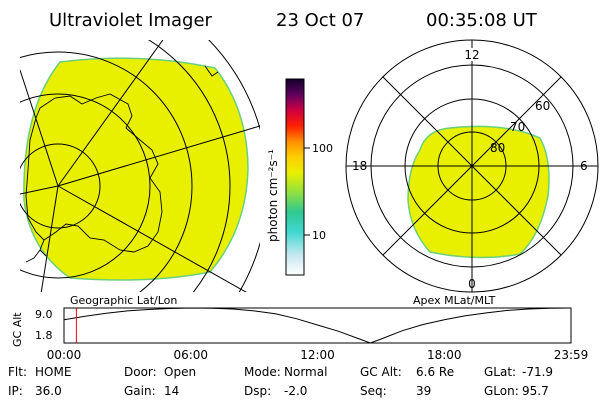 The height and width of the screenshot is (400, 600). Describe the element at coordinates (305, 372) in the screenshot. I see `status-value: Normal` at that location.